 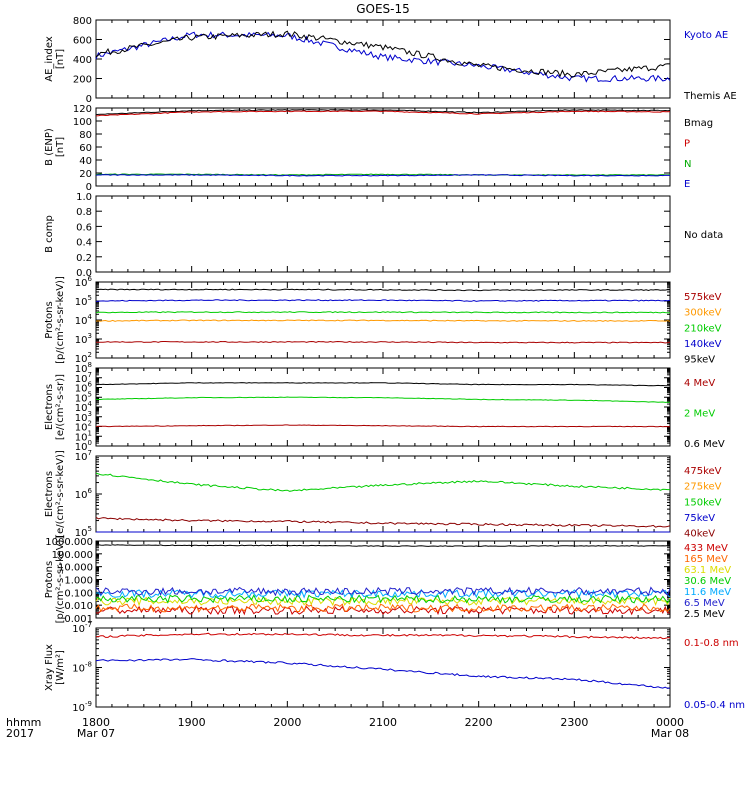 What do you see at coordinates (699, 518) in the screenshot?
I see `legend-75kev: 75keV` at bounding box center [699, 518].